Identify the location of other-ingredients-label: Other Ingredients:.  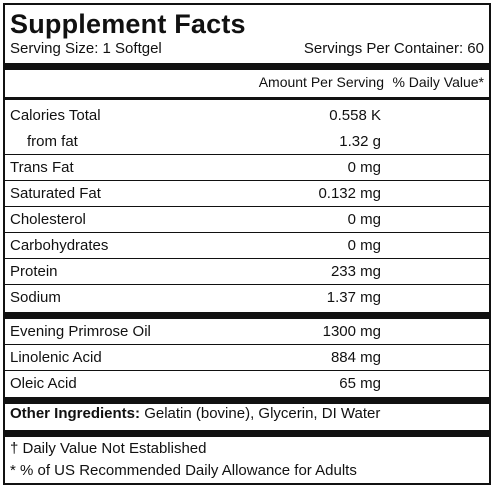
(75, 413).